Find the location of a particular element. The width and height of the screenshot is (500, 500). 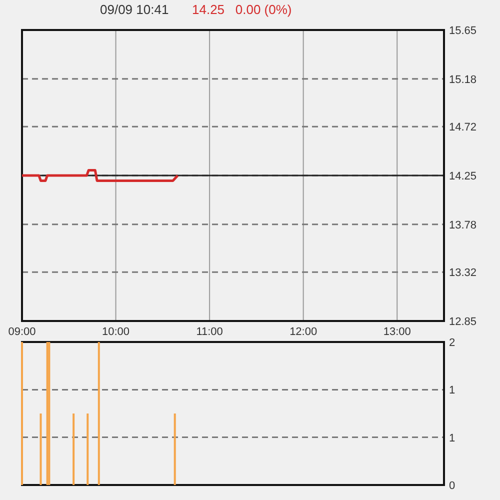

chart-title: 09/09 10:41 is located at coordinates (134, 9).